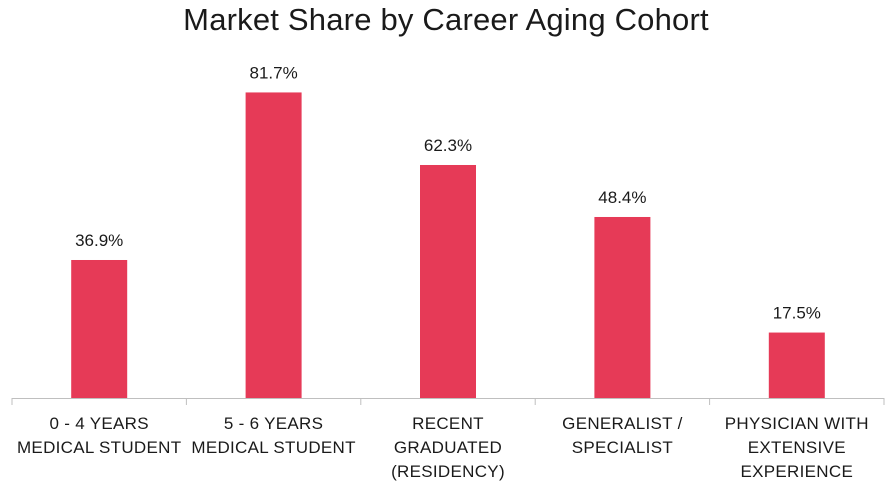  What do you see at coordinates (622, 423) in the screenshot?
I see `category-label: GENERALIST /` at bounding box center [622, 423].